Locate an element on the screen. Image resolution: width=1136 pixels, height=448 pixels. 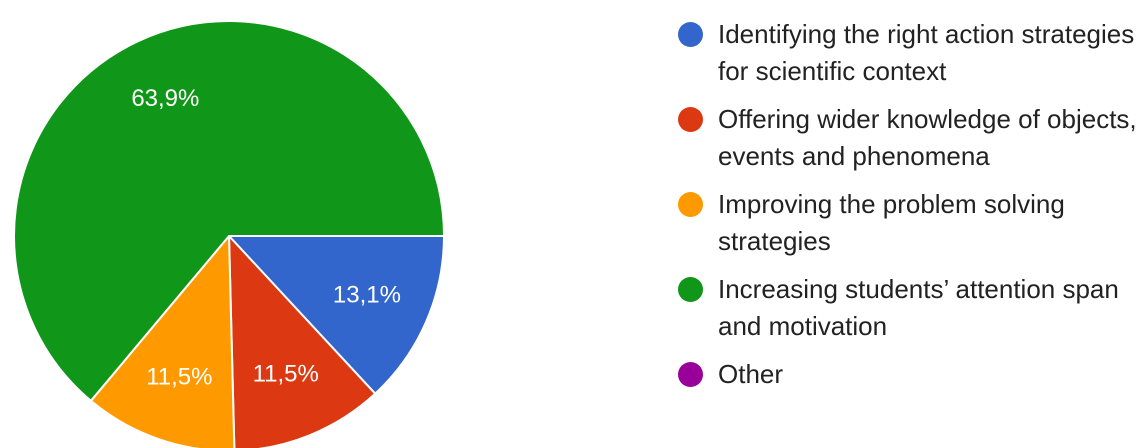
legend-label: Improving the problem solving strategies is located at coordinates (891, 222).